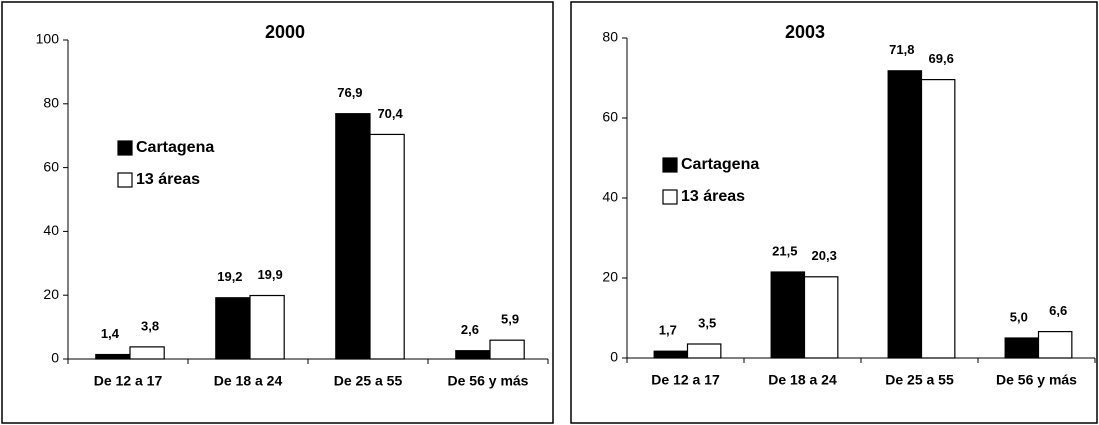 Image resolution: width=1099 pixels, height=425 pixels. Describe the element at coordinates (707, 322) in the screenshot. I see `value-label: 3,5` at that location.